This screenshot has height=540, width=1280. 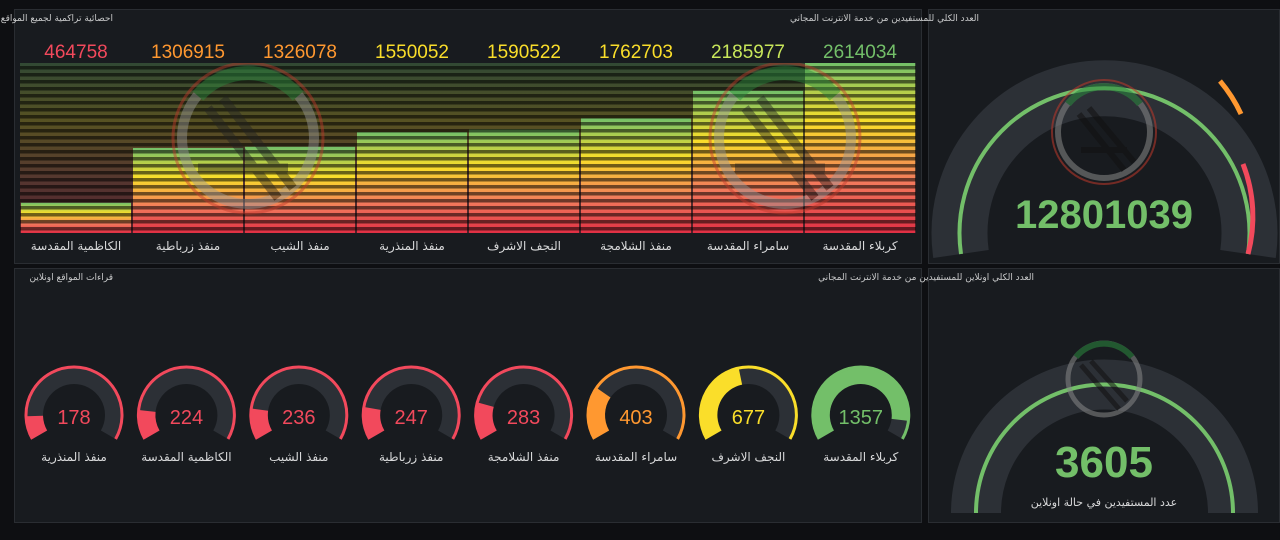 I want to click on gauge-value: 224, so click(x=186, y=418).